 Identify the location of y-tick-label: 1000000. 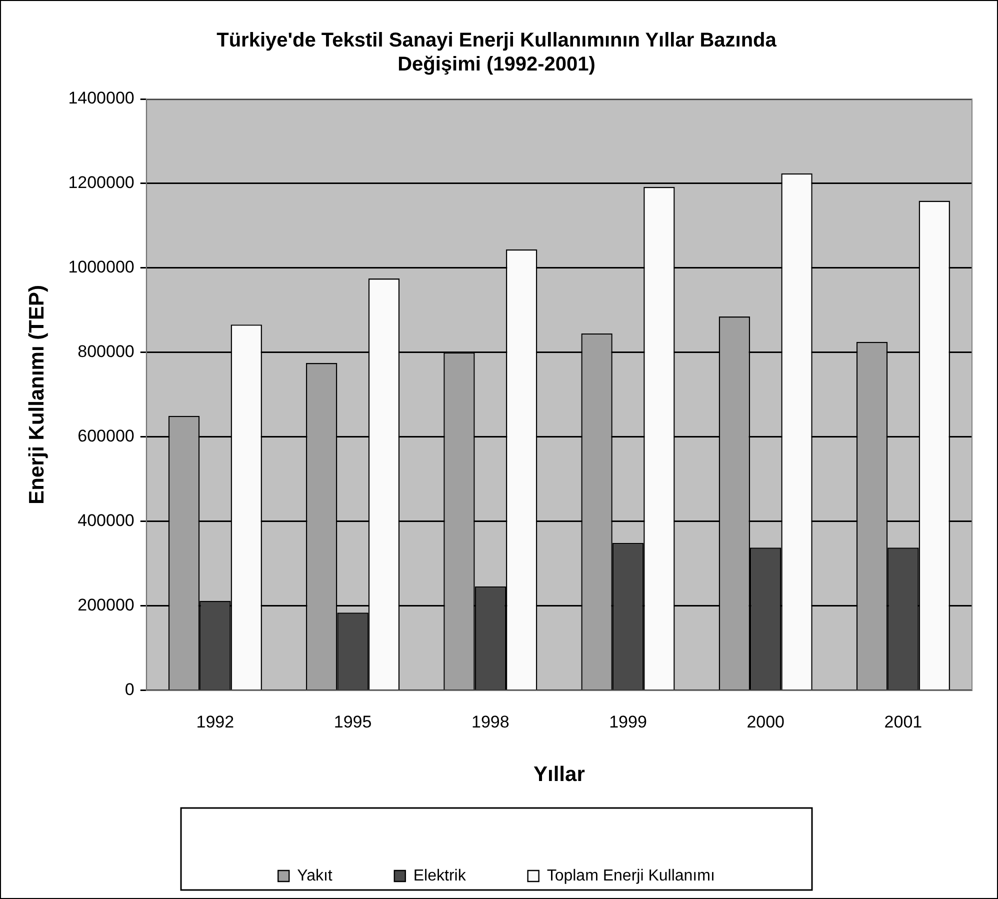
(101, 267).